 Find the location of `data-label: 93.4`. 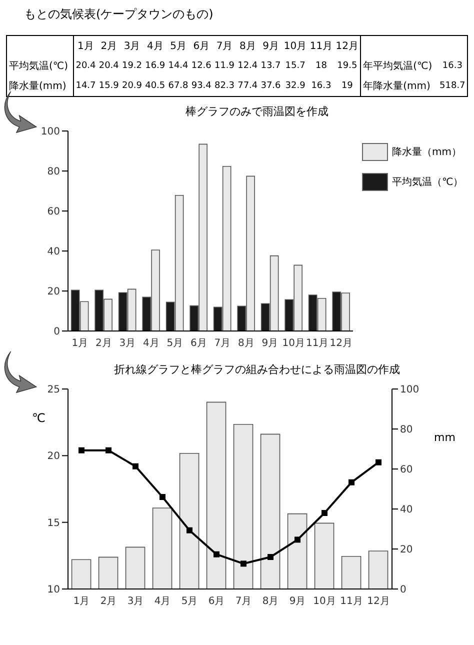

data-label: 93.4 is located at coordinates (201, 86).